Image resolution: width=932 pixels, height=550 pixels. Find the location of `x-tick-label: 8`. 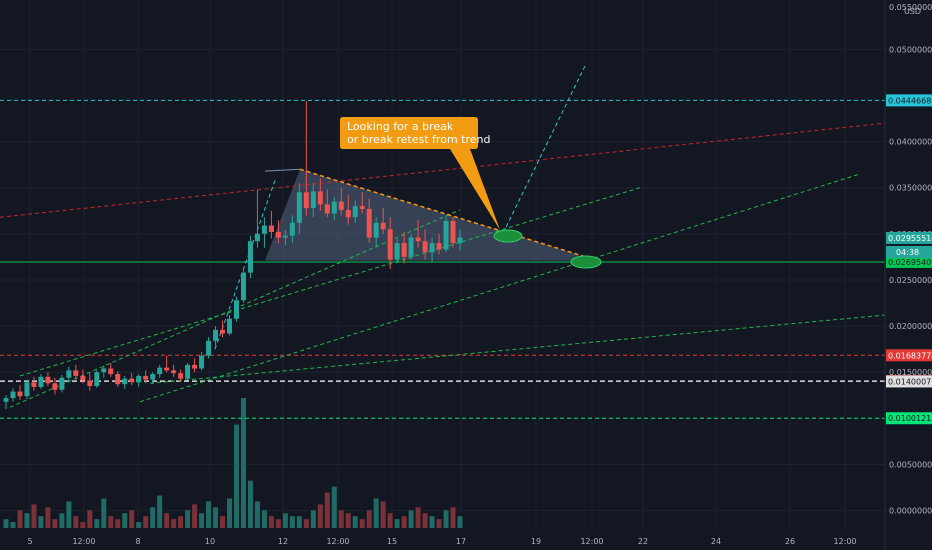

x-tick-label: 8 is located at coordinates (137, 541).